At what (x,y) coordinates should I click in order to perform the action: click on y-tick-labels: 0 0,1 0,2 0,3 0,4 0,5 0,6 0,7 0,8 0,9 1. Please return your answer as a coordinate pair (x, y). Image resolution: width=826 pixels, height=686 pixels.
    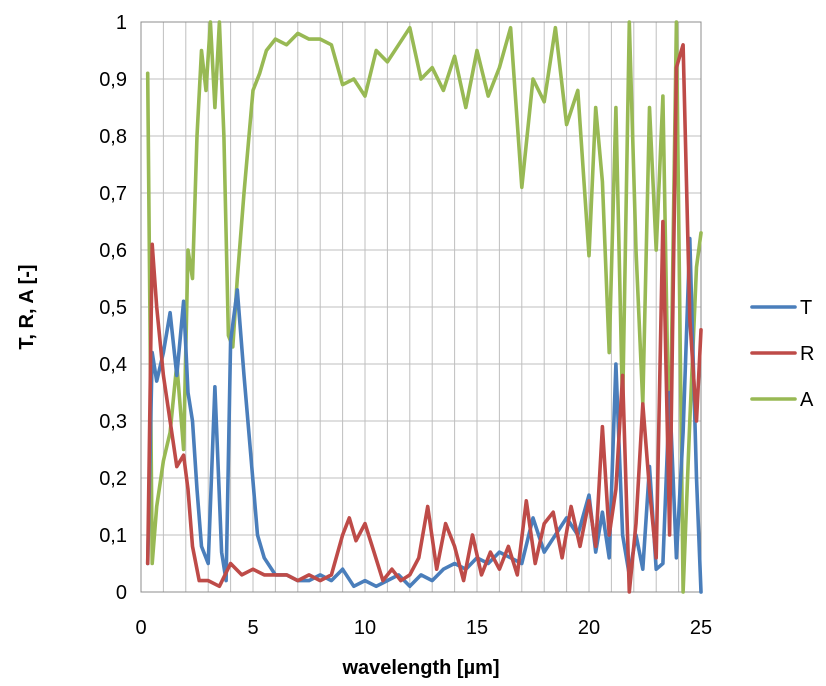
    Looking at the image, I should click on (113, 308).